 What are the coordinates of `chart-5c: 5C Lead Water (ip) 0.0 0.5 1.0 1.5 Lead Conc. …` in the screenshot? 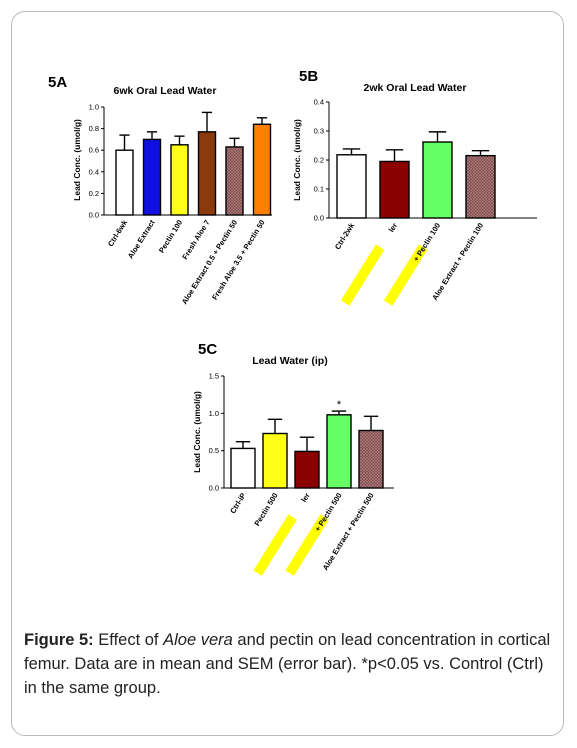 It's located at (293, 458).